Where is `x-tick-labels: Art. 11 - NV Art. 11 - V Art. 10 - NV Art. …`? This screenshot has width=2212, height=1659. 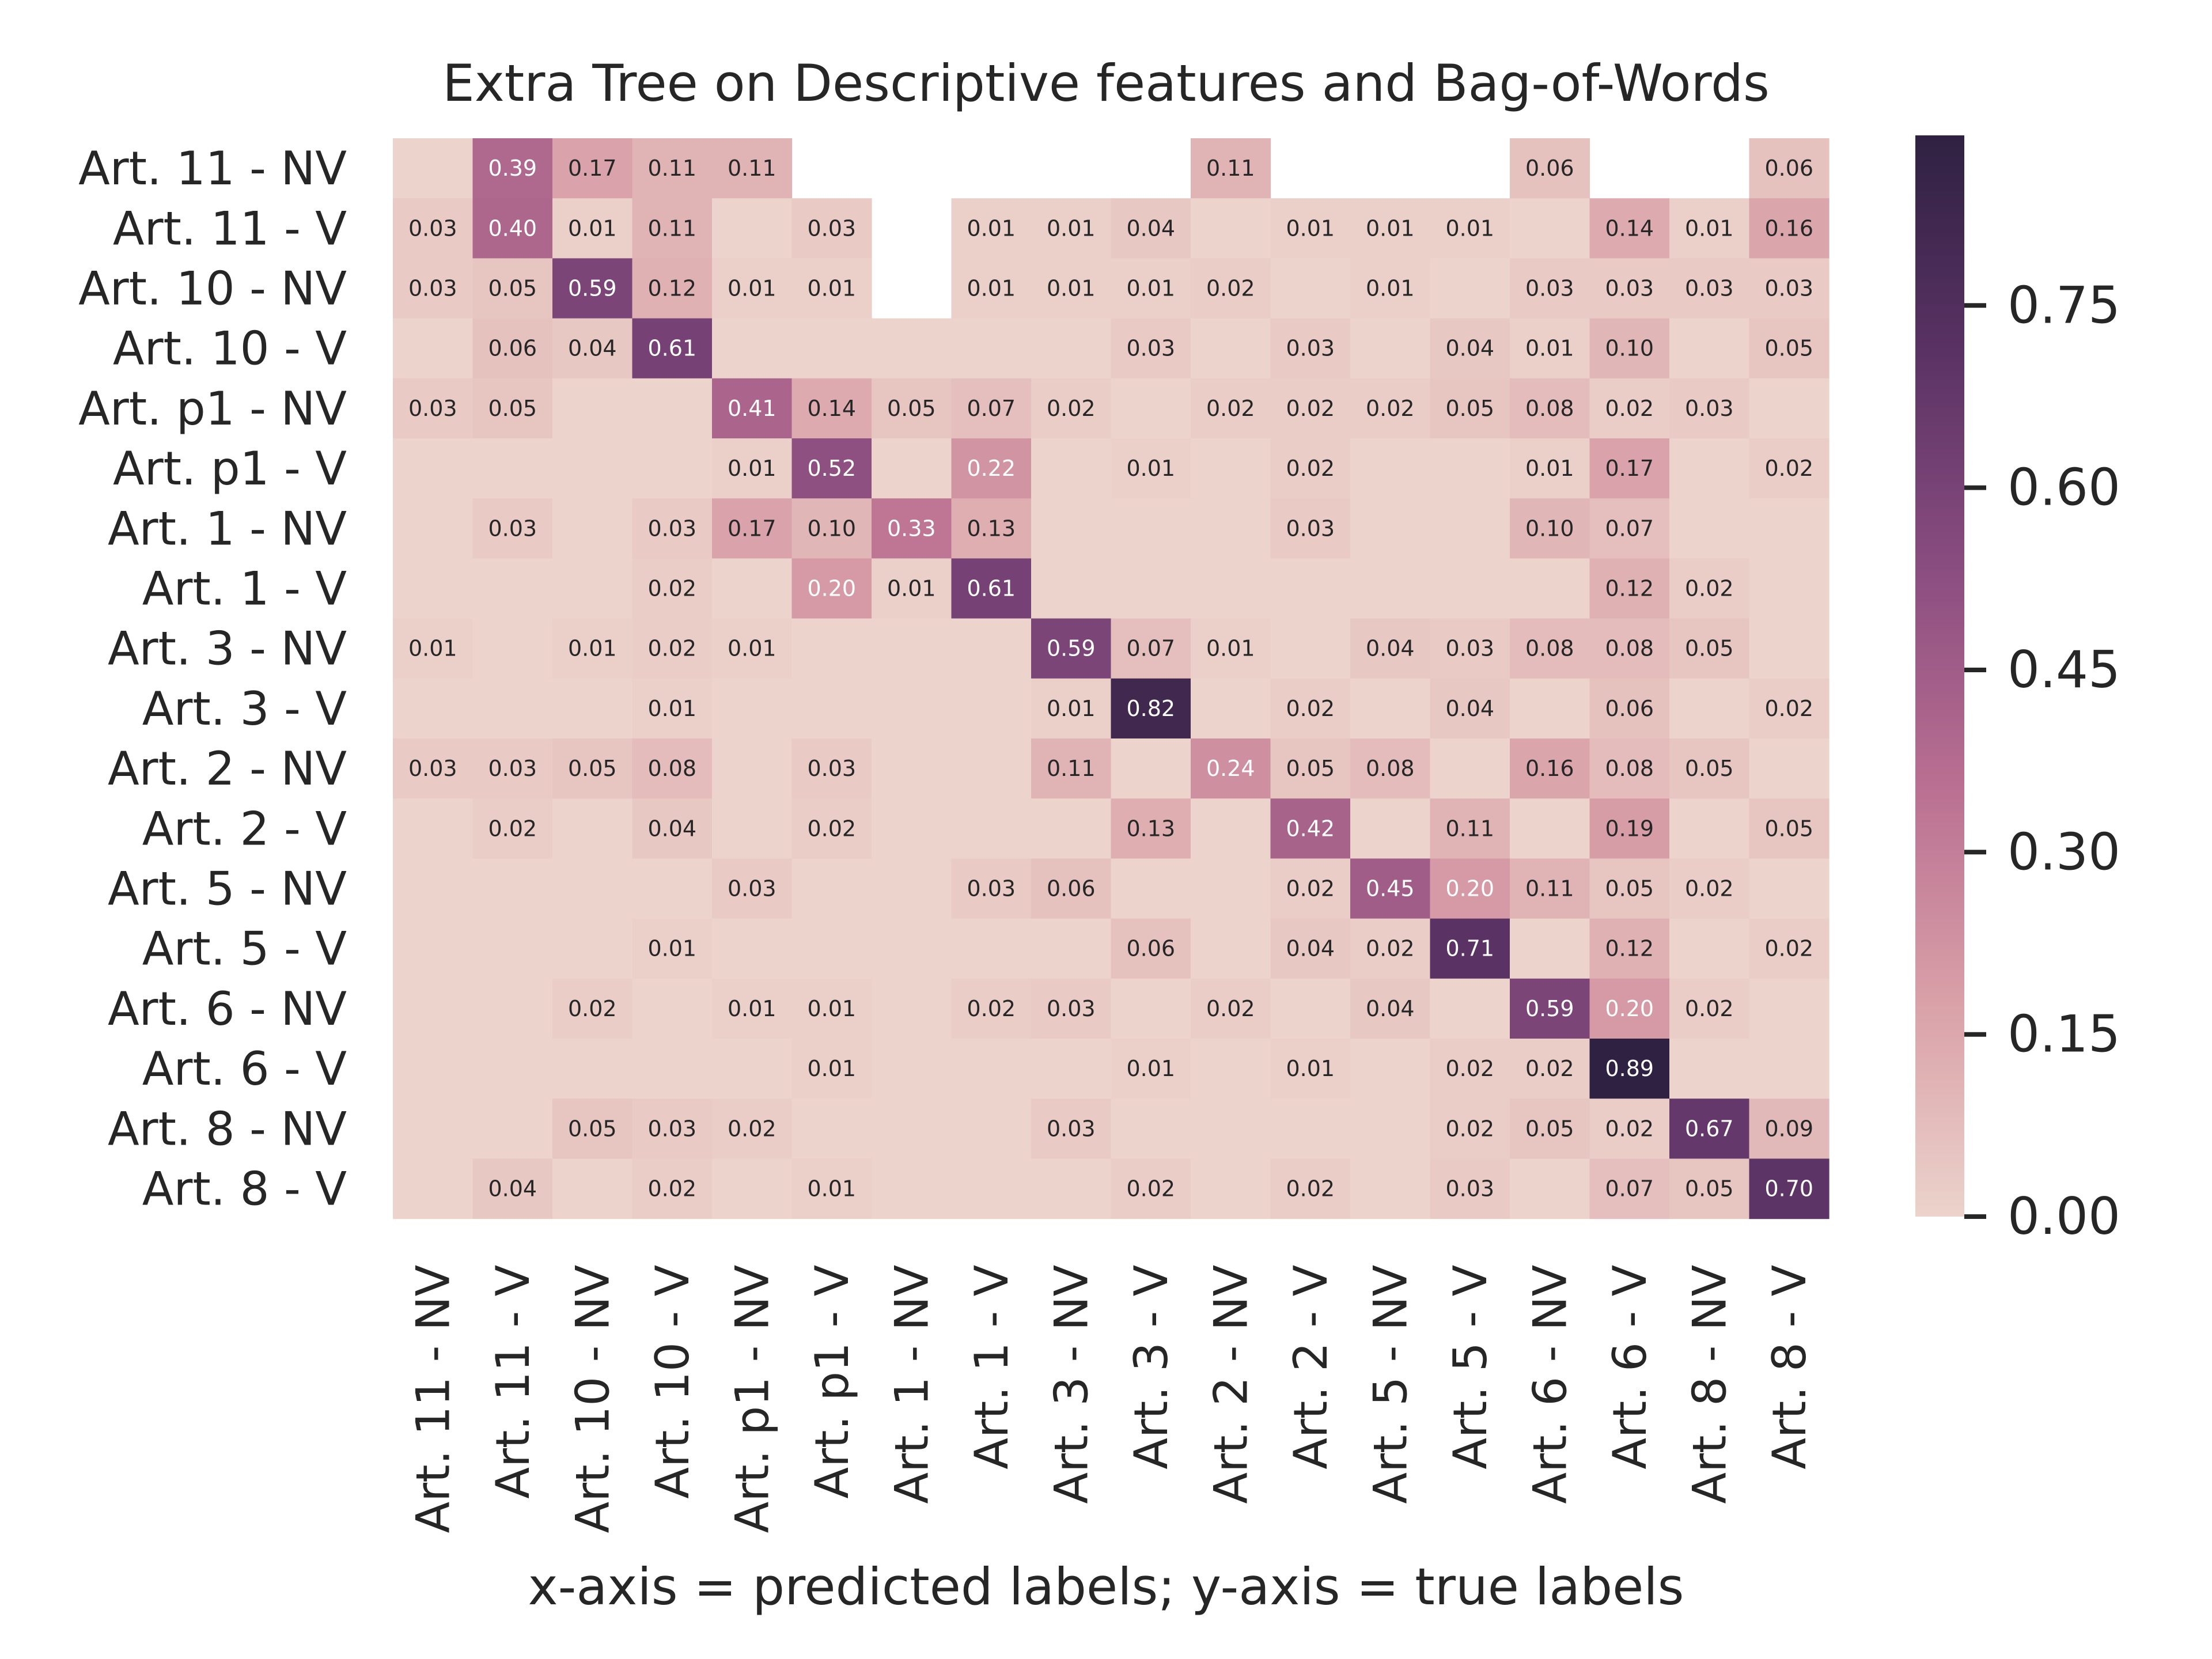
x-tick-labels: Art. 11 - NV Art. 11 - V Art. 10 - NV Art. … is located at coordinates (1111, 1398).